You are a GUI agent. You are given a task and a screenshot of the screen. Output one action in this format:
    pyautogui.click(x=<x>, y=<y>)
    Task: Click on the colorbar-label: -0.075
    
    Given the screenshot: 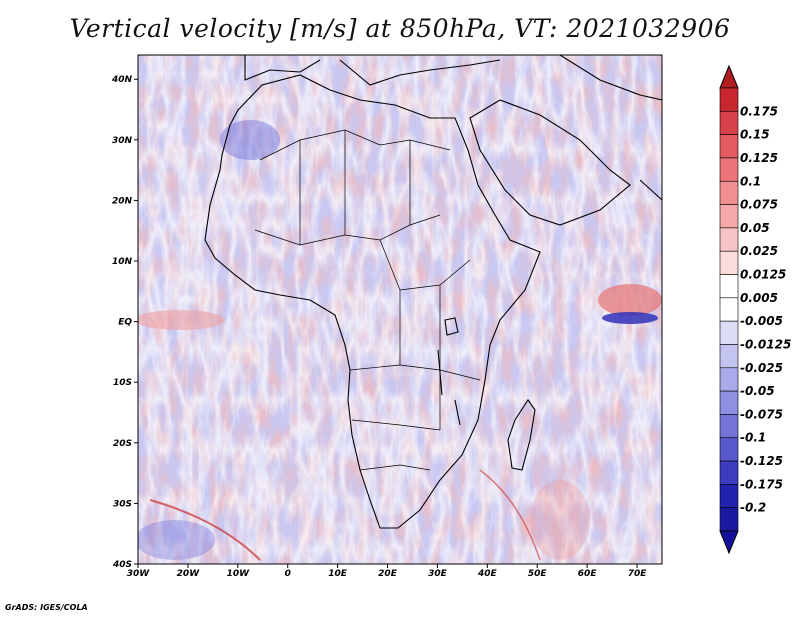 What is the action you would take?
    pyautogui.click(x=761, y=414)
    